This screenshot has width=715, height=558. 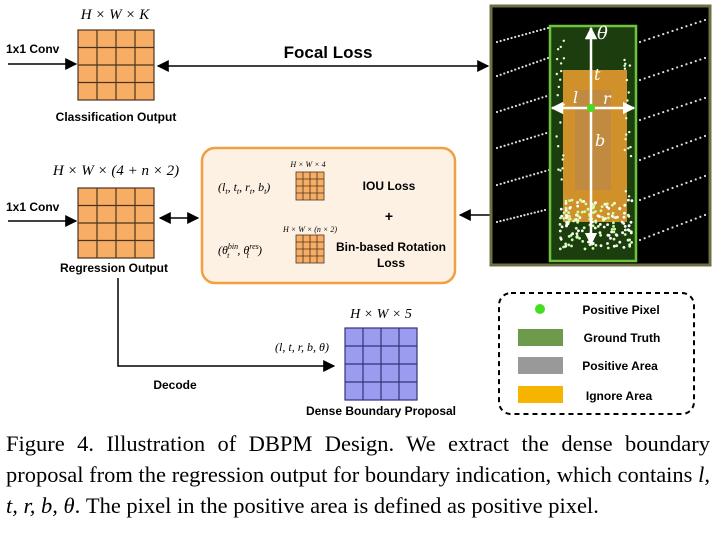 I want to click on l-label: l, so click(x=575, y=97).